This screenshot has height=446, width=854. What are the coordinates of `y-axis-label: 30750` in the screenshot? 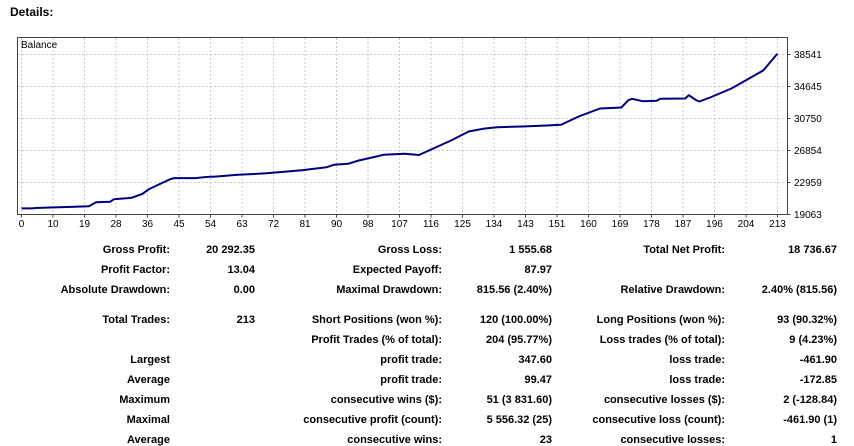 It's located at (808, 119).